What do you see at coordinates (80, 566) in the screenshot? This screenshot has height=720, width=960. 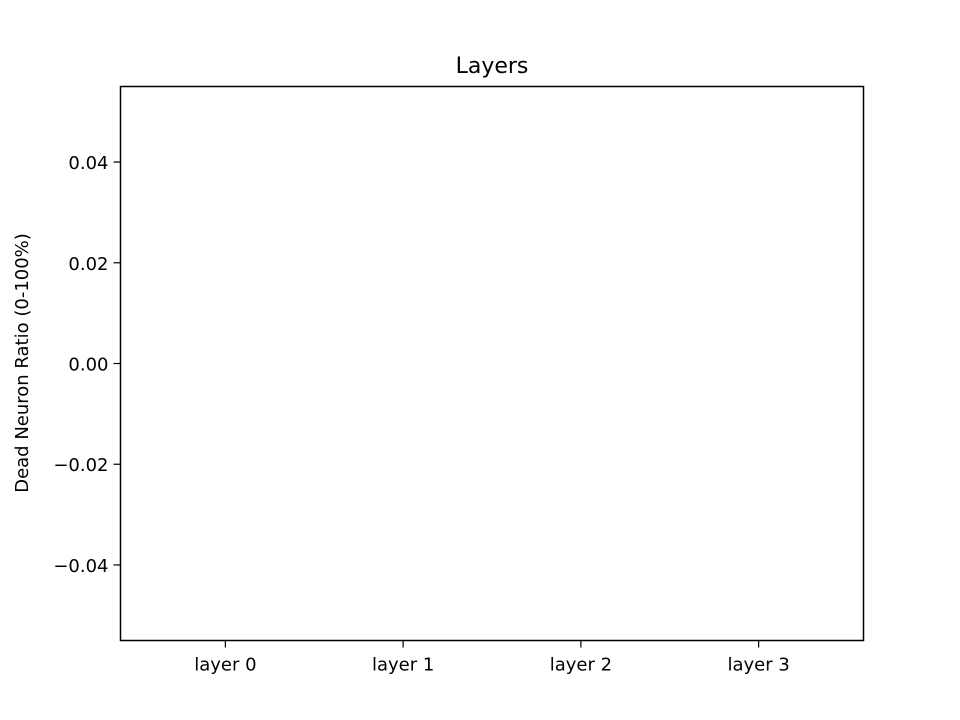 I see `y-tick-label: −0.04` at bounding box center [80, 566].